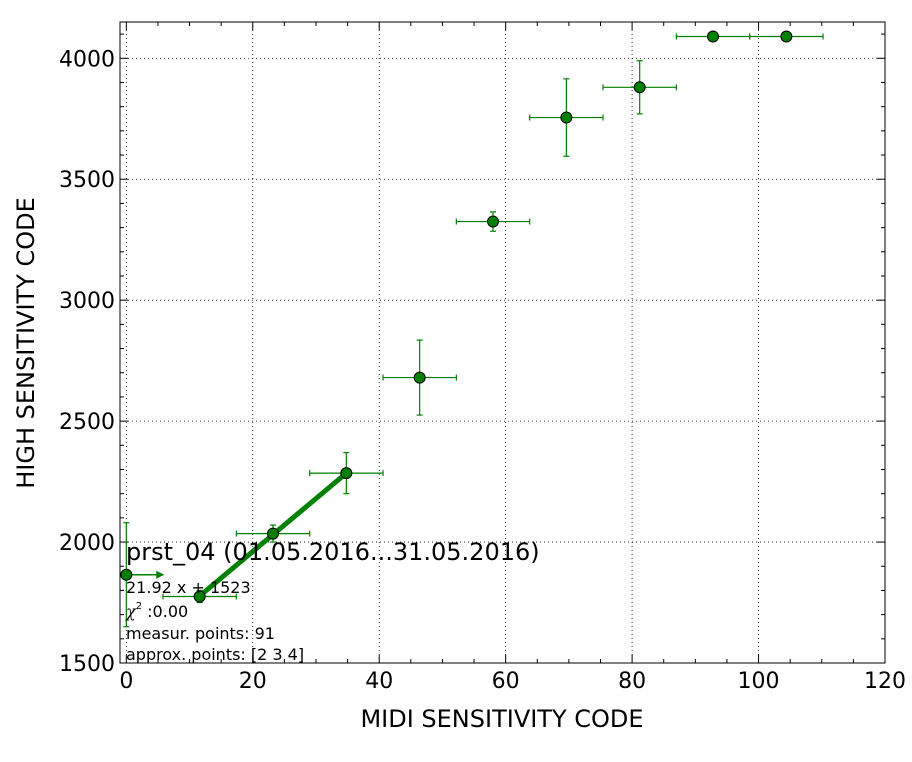  I want to click on chi-value: :0.00, so click(165, 611).